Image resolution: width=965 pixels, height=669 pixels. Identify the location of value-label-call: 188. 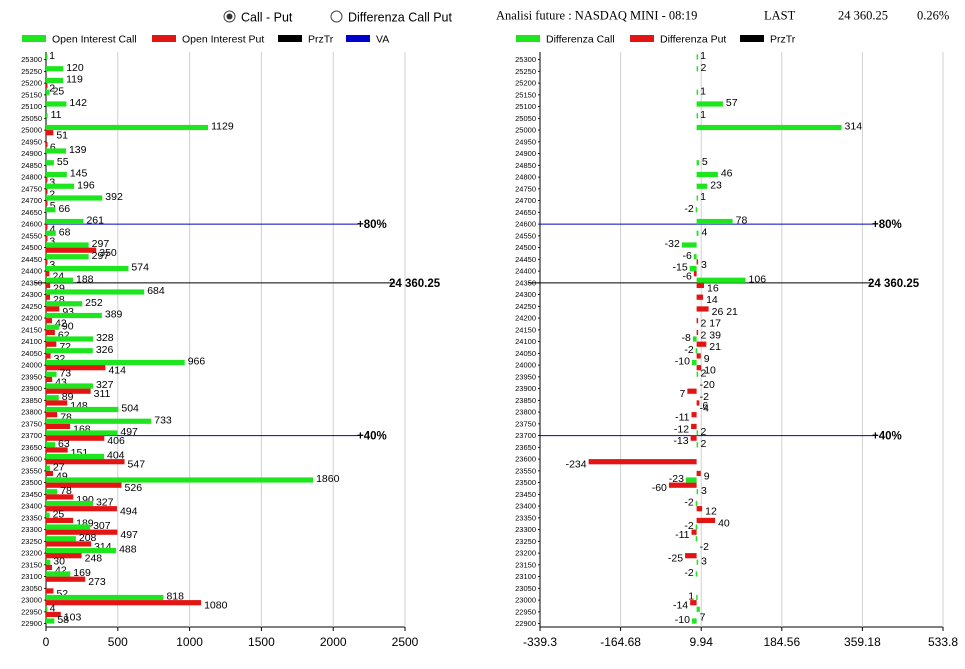
(85, 279).